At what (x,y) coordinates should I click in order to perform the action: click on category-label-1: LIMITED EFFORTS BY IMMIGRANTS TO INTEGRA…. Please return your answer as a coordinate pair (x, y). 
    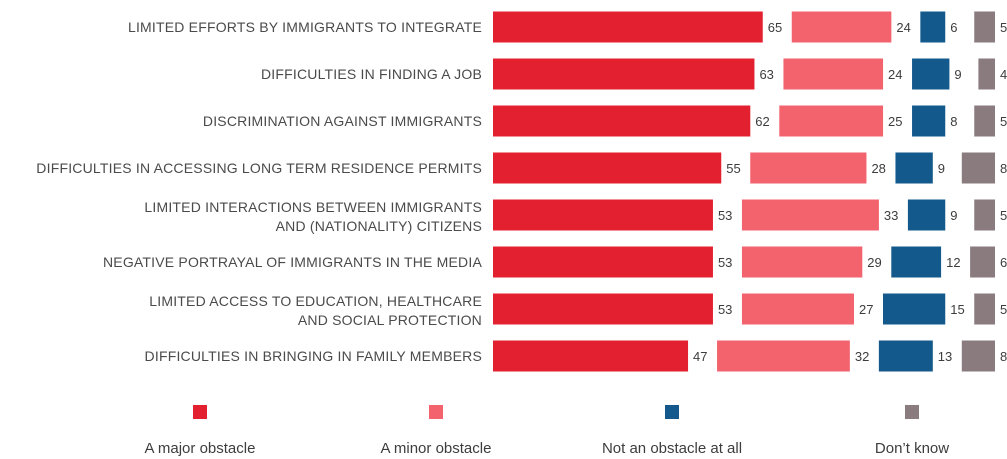
    Looking at the image, I should click on (305, 27).